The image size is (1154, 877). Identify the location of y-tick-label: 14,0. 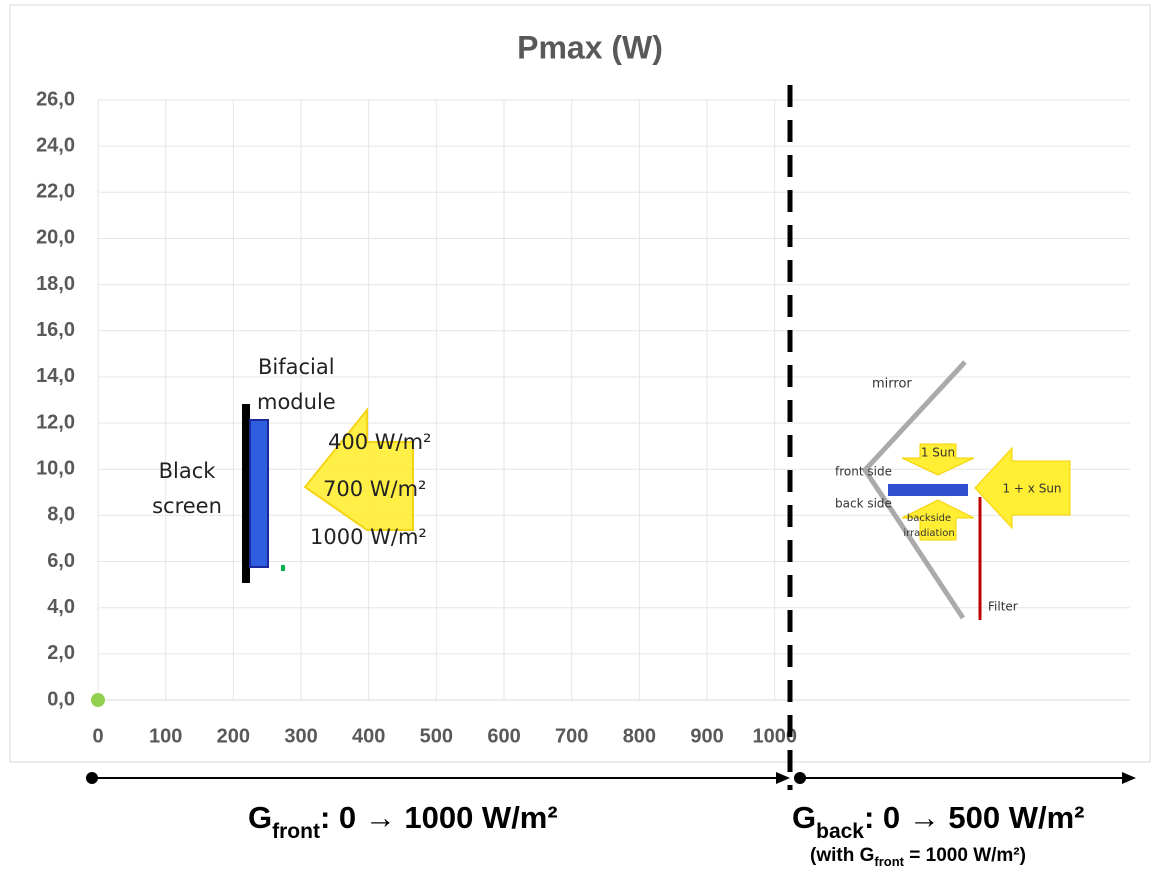
(55, 376).